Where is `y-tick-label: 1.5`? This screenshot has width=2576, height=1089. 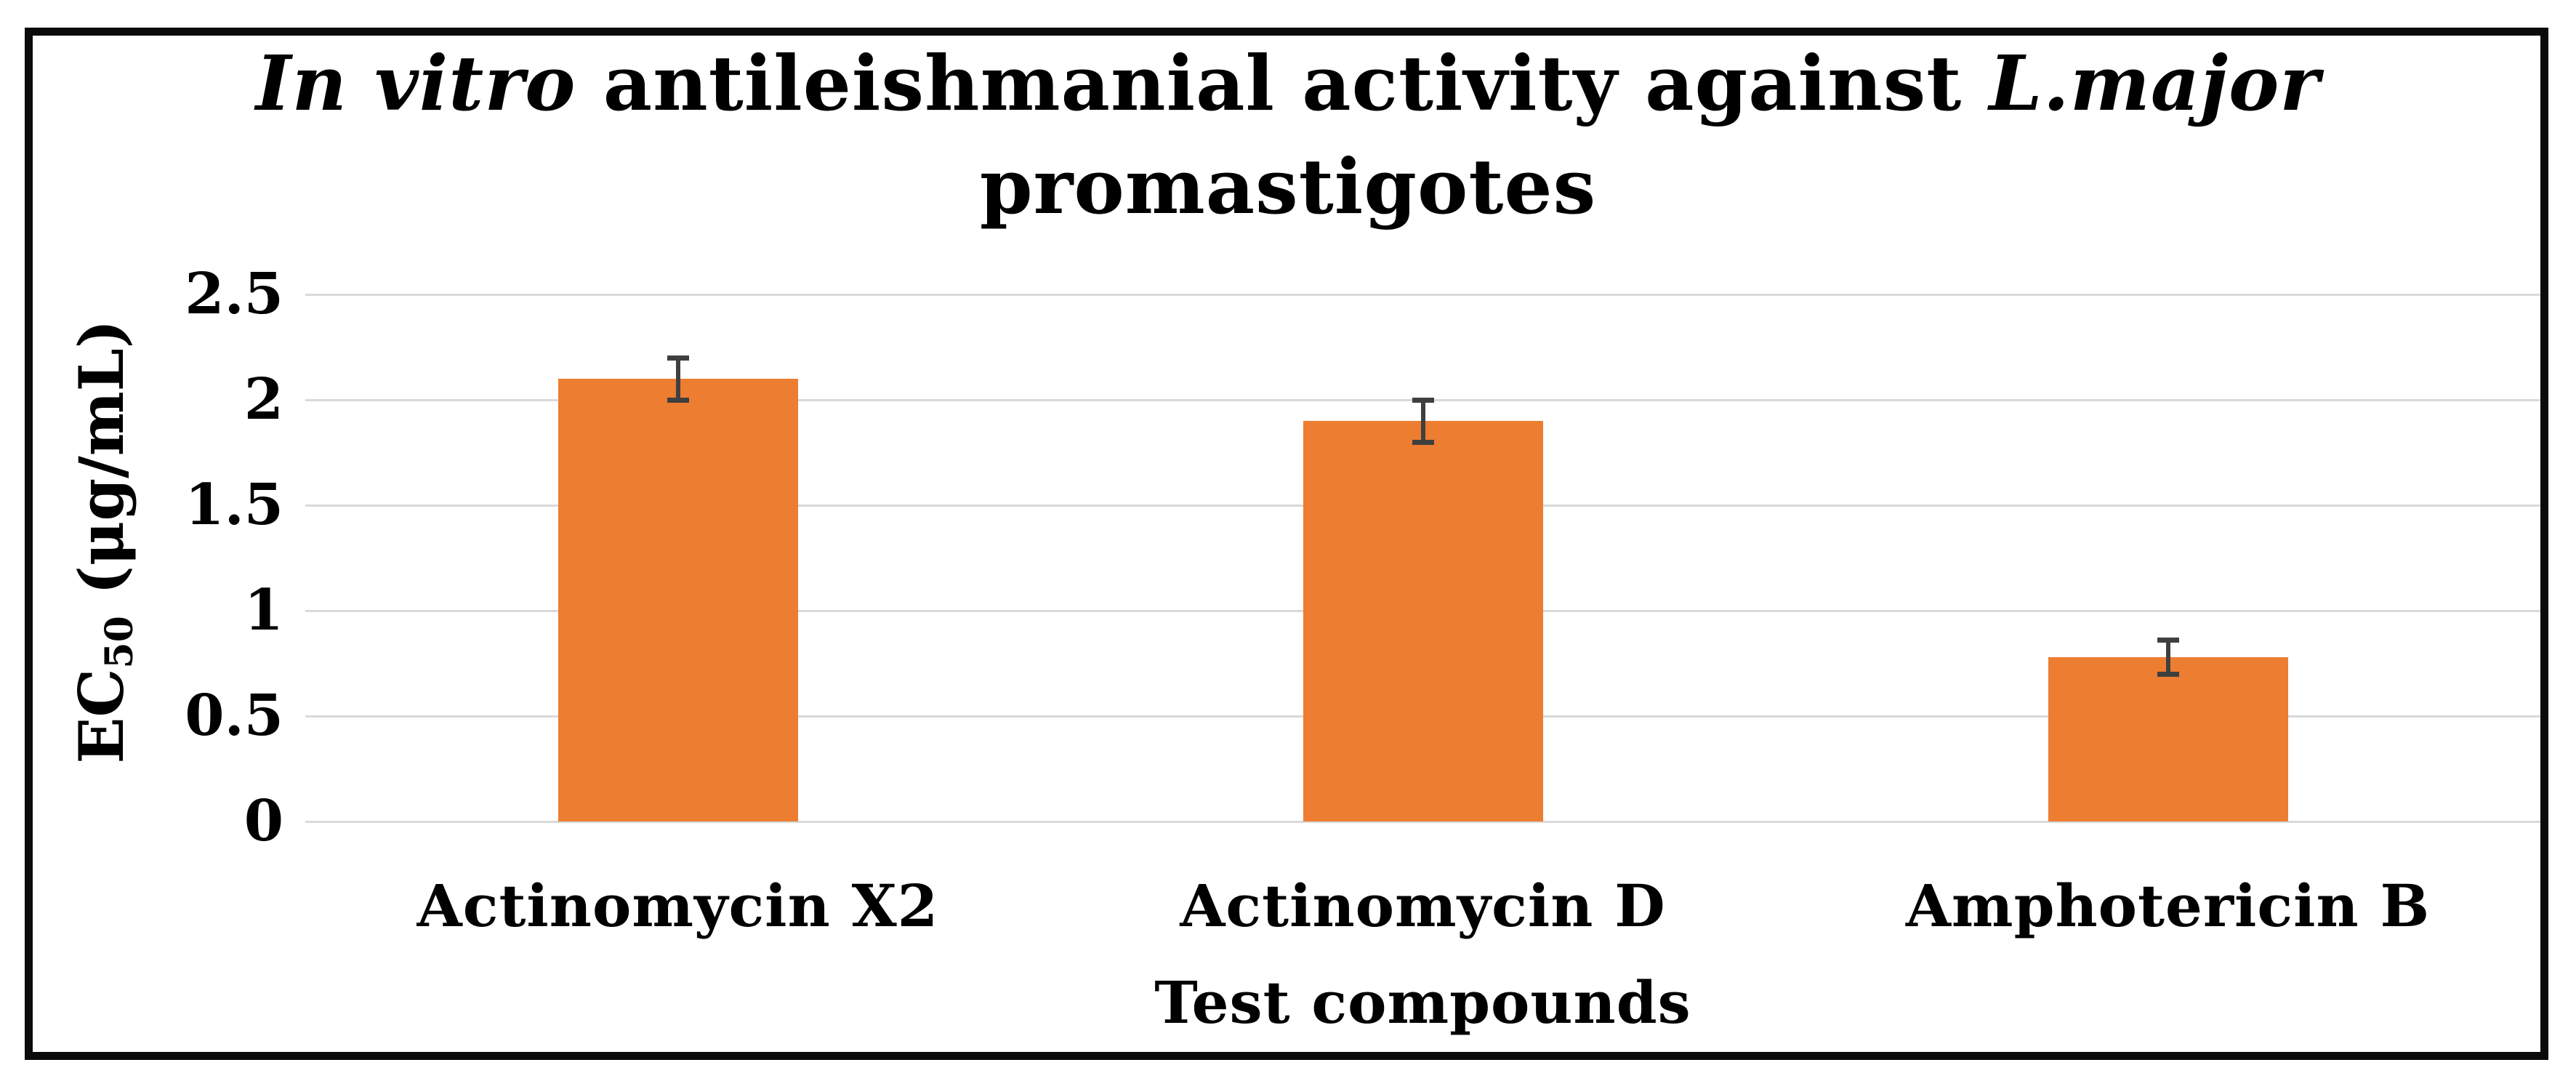
y-tick-label: 1.5 is located at coordinates (234, 505).